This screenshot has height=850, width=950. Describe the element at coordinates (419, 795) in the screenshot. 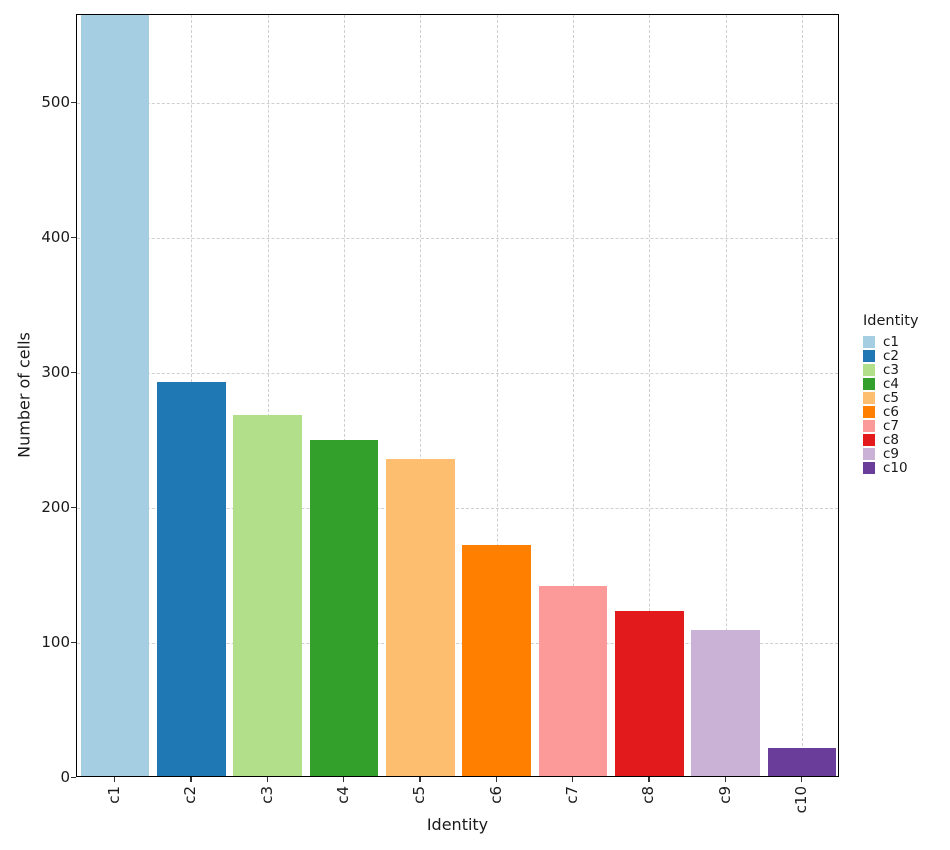

I see `x-tick-label: c5` at that location.